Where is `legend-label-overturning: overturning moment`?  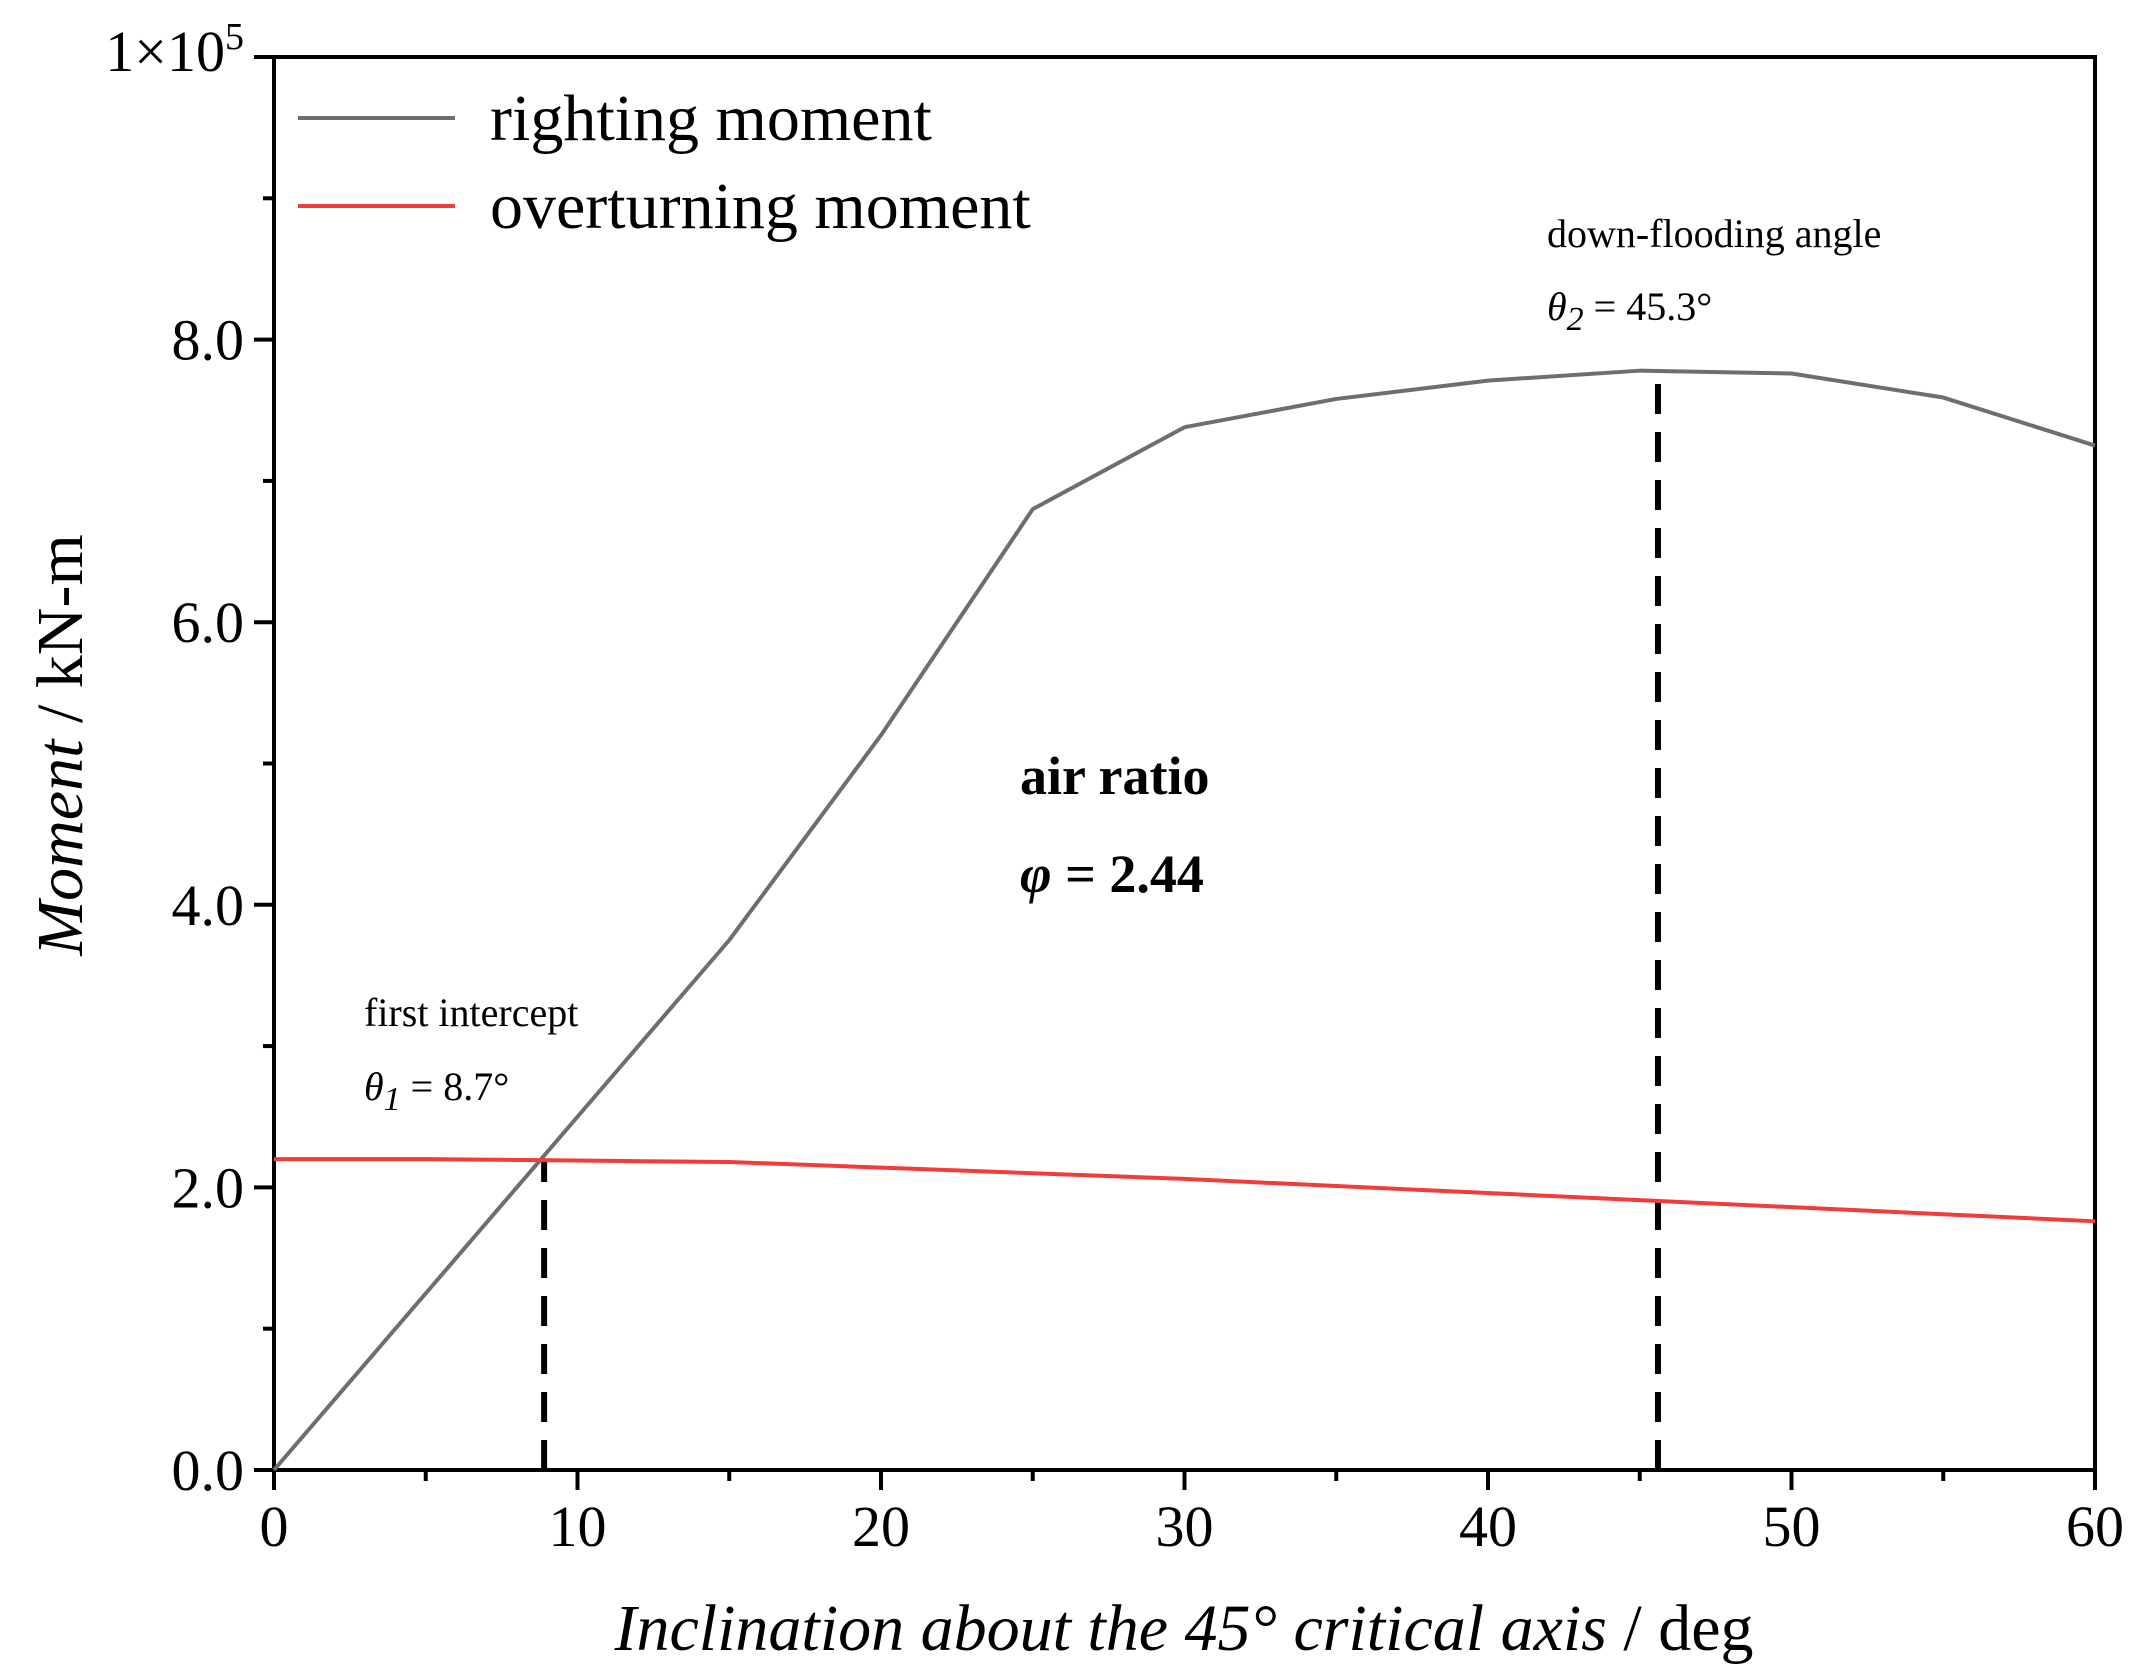 legend-label-overturning: overturning moment is located at coordinates (760, 206).